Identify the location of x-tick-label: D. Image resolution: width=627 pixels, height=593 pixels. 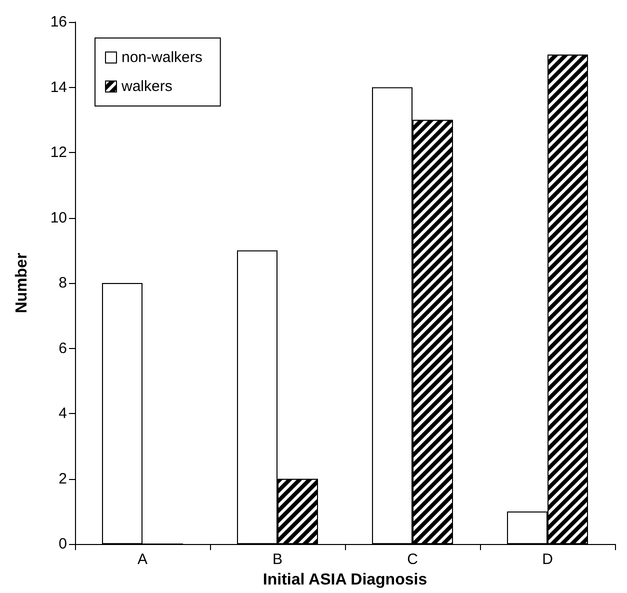
(548, 559).